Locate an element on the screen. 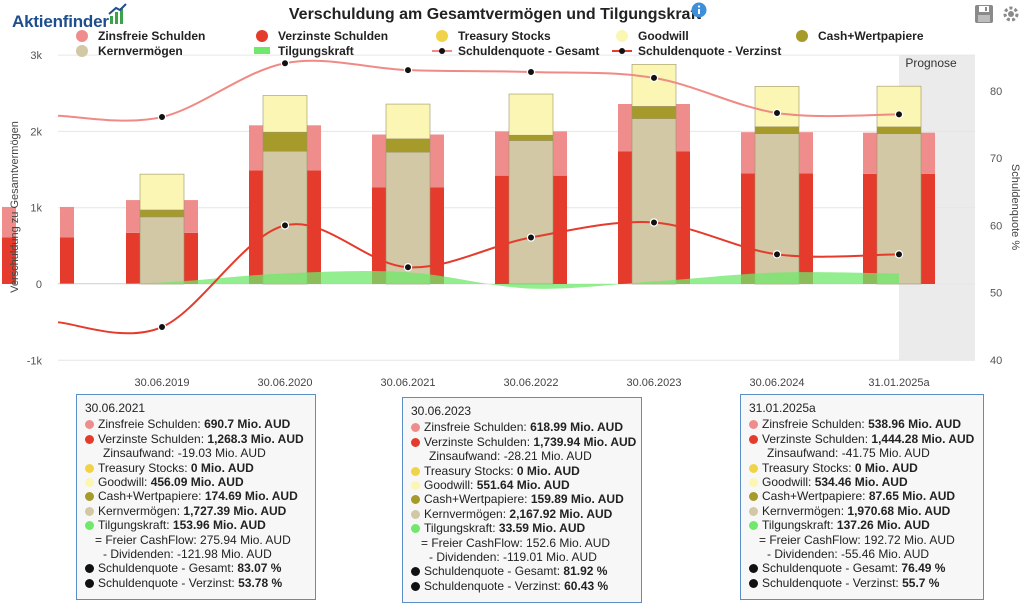 The width and height of the screenshot is (1024, 607). tooltip-subrow: = Freier CashFlow: 192.72 Mio. AUD is located at coordinates (857, 539).